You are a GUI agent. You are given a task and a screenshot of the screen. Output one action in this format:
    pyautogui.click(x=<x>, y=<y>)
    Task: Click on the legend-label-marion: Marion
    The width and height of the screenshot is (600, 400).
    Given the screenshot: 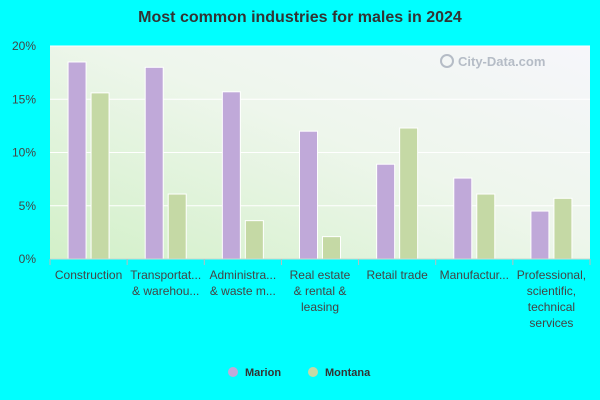 What is the action you would take?
    pyautogui.click(x=263, y=373)
    